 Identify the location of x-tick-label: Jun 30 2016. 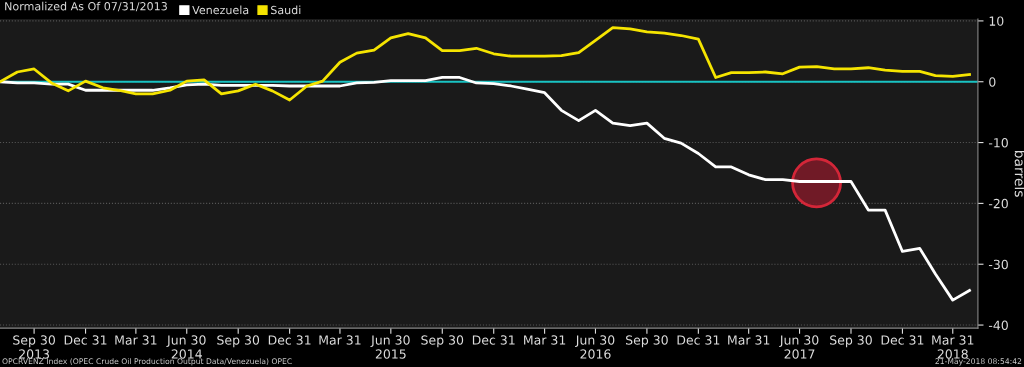
(595, 347).